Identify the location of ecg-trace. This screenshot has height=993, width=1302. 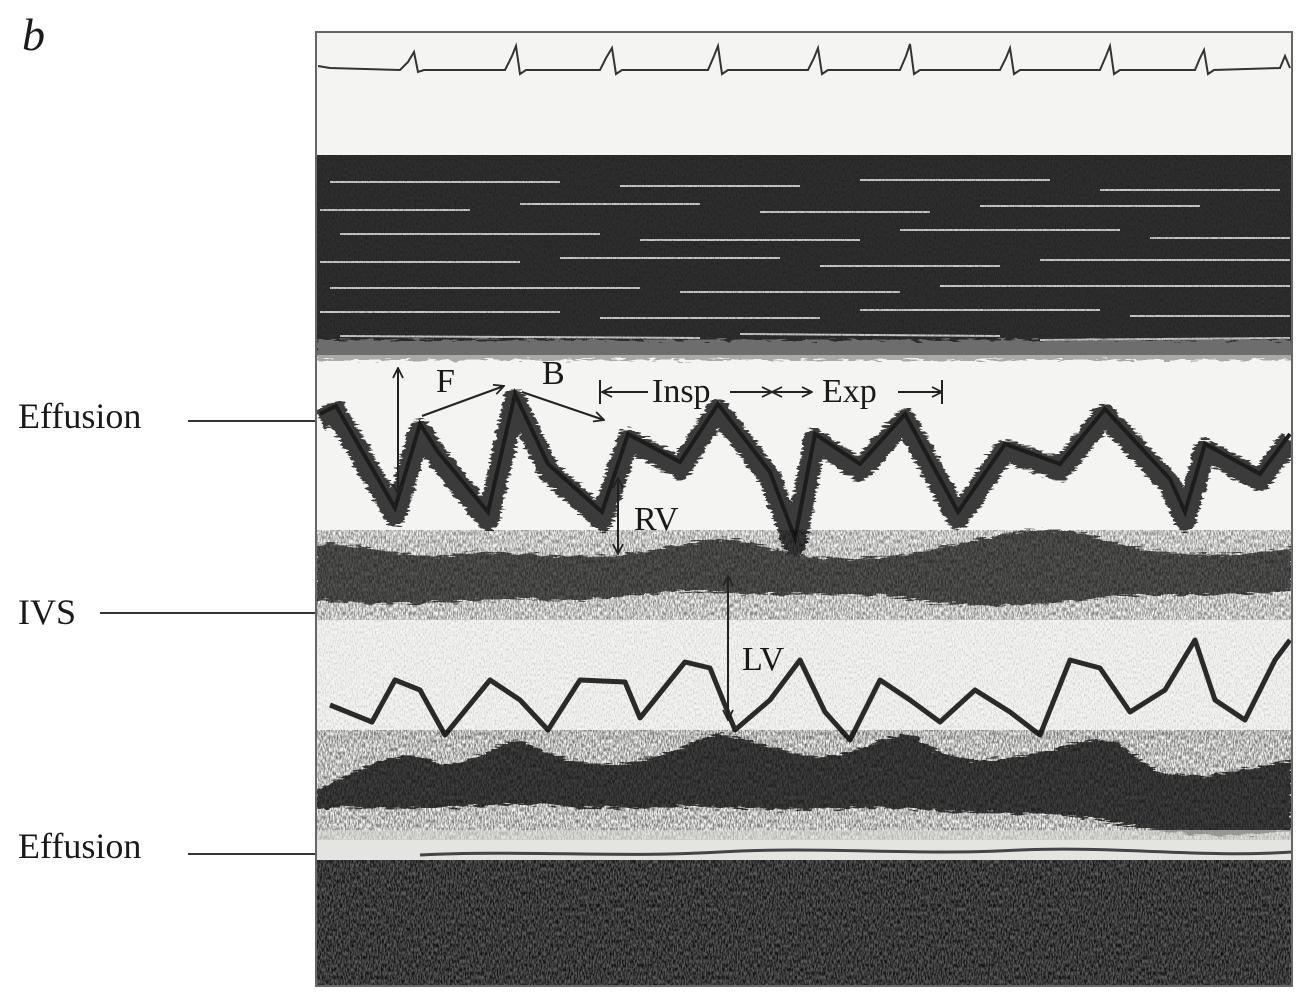
(804, 59).